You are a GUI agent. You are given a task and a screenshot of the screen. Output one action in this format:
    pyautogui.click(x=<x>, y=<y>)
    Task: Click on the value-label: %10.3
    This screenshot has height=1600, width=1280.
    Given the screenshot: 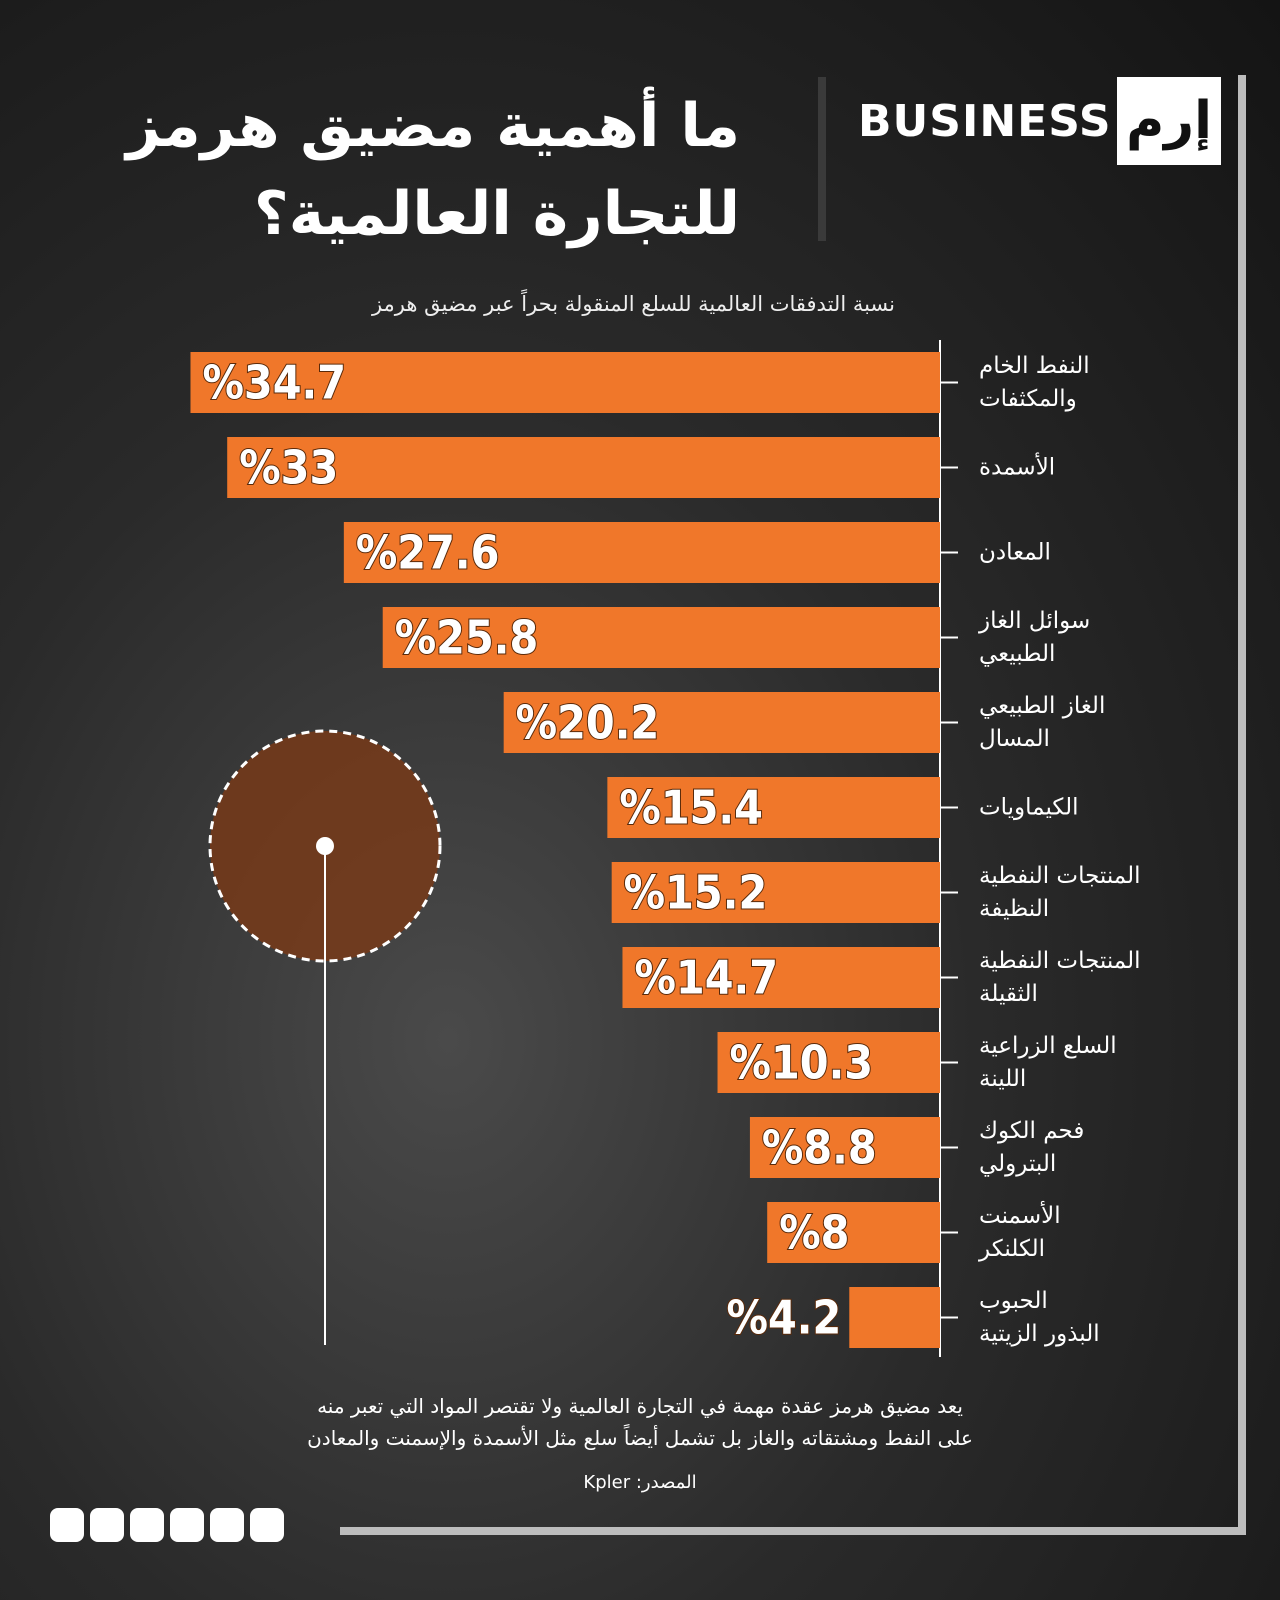 What is the action you would take?
    pyautogui.click(x=802, y=1063)
    